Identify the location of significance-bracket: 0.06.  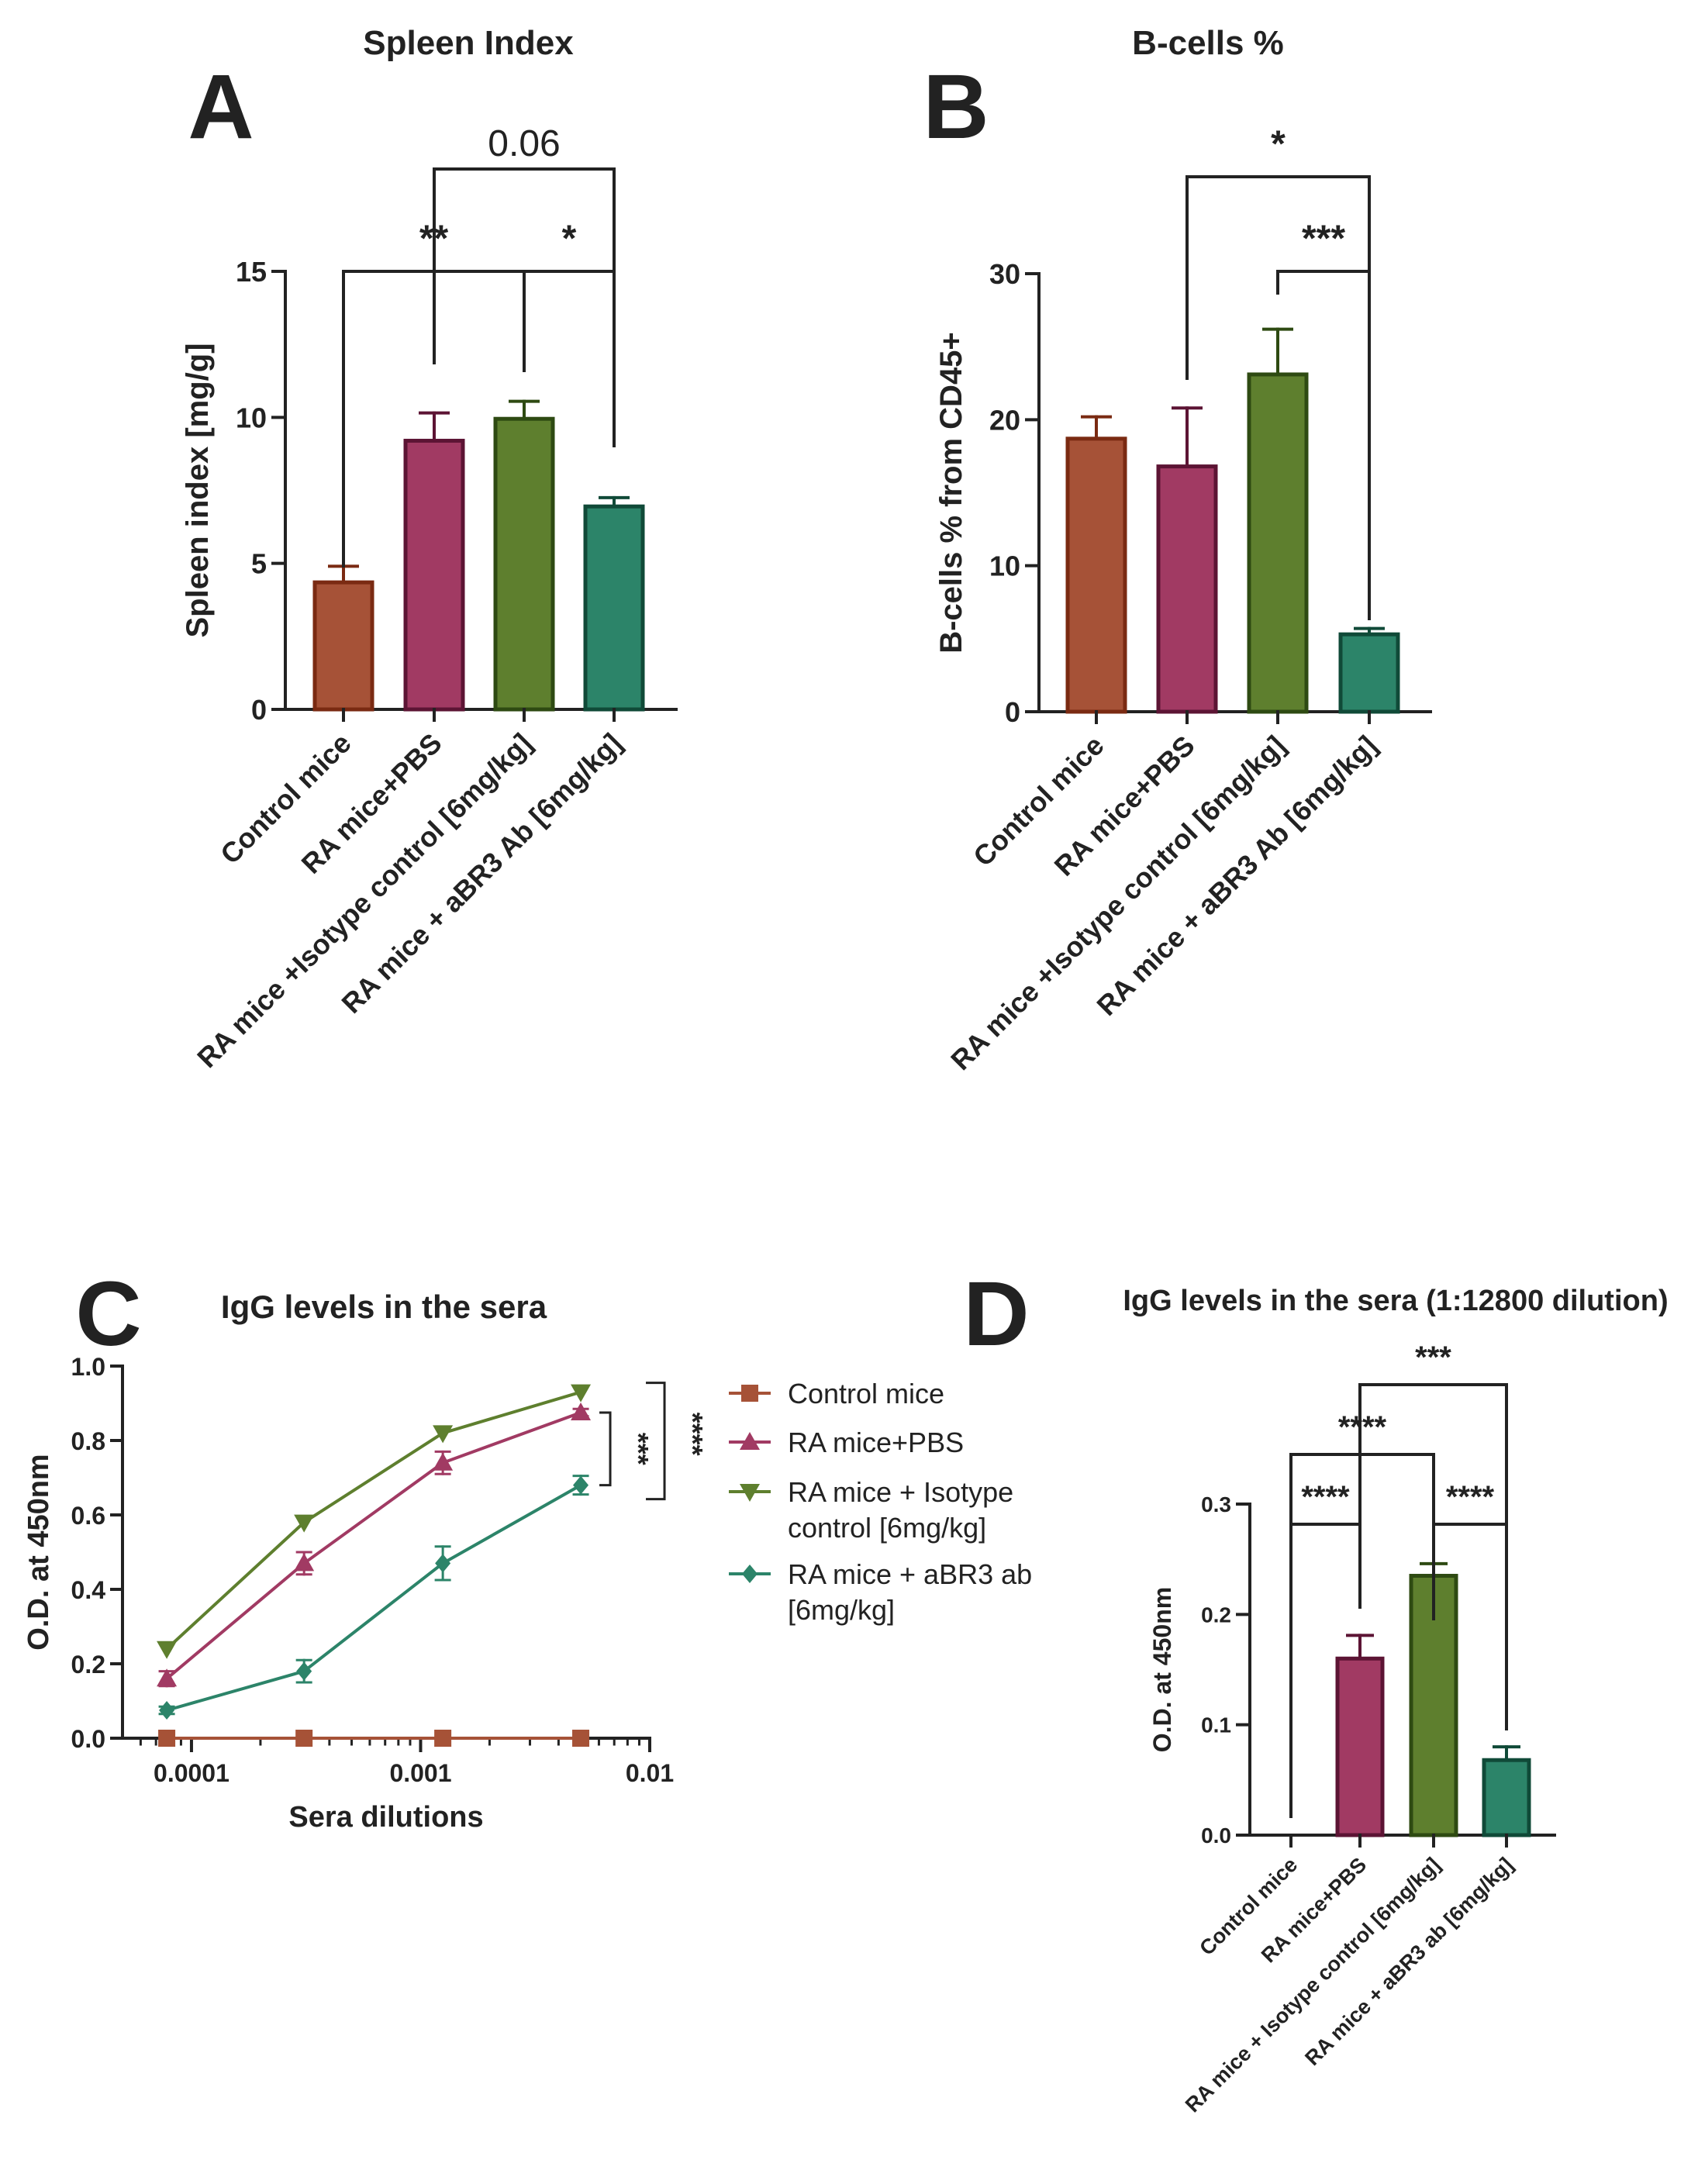
(524, 278).